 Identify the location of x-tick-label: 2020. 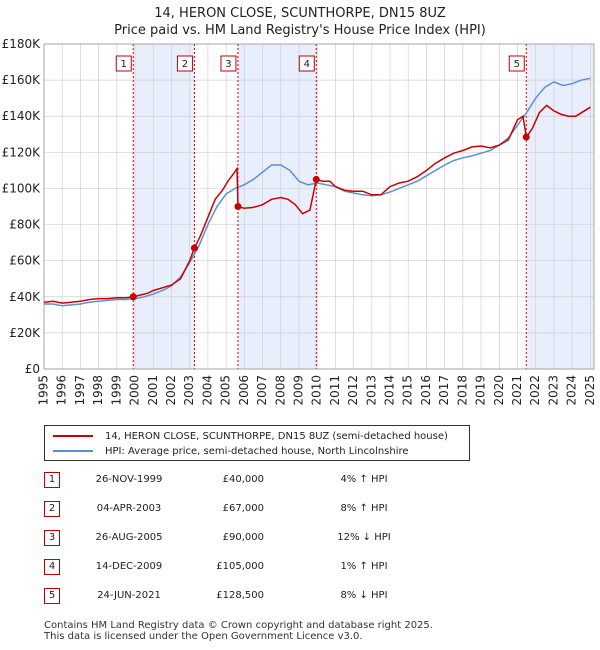
(499, 390).